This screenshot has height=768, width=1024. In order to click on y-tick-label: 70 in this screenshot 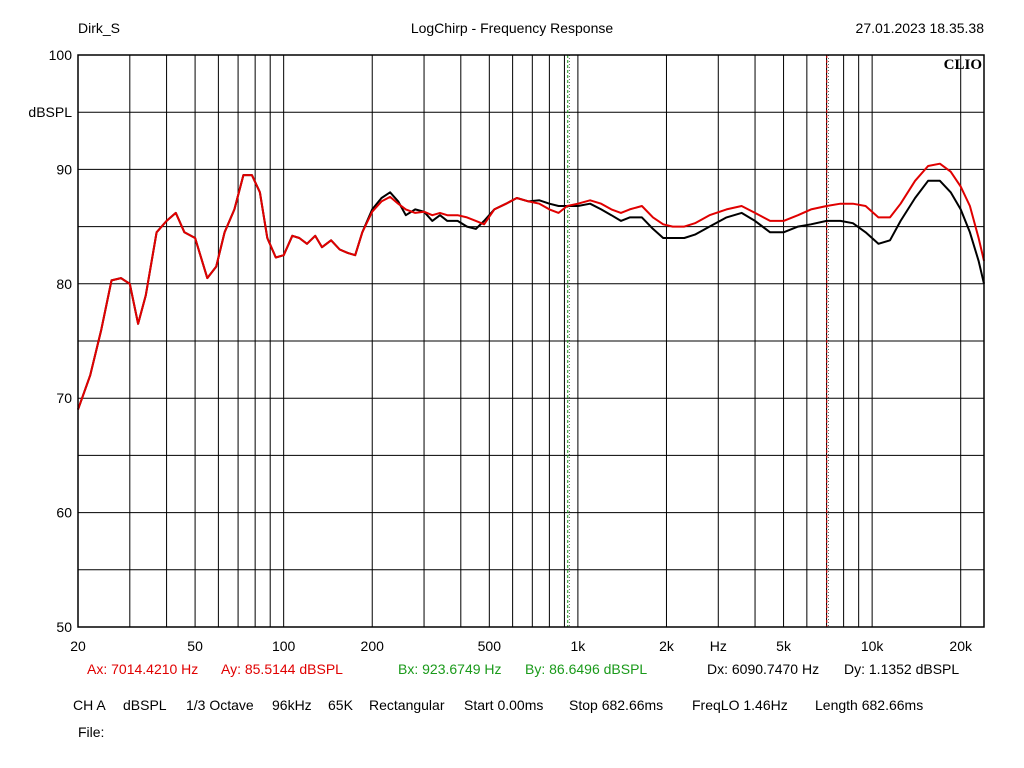, I will do `click(64, 398)`.